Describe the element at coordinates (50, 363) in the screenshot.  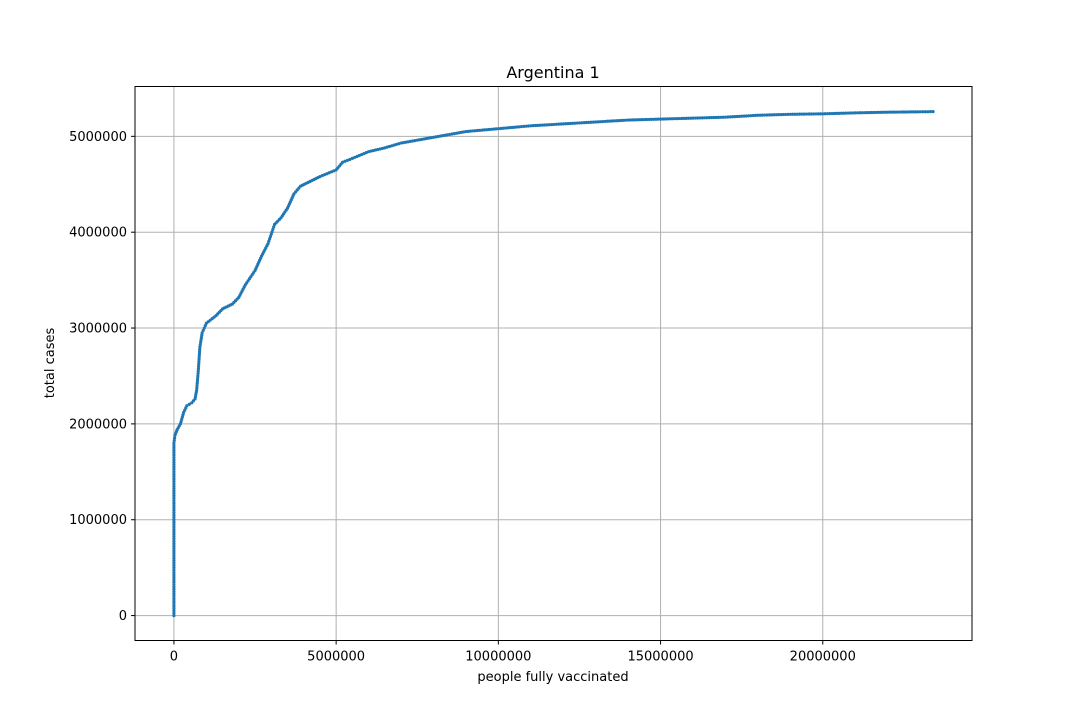
I see `y-axis-label: total cases` at that location.